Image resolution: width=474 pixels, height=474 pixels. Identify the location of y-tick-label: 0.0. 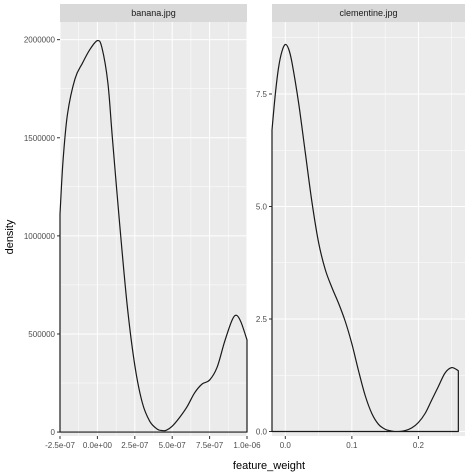
(262, 432).